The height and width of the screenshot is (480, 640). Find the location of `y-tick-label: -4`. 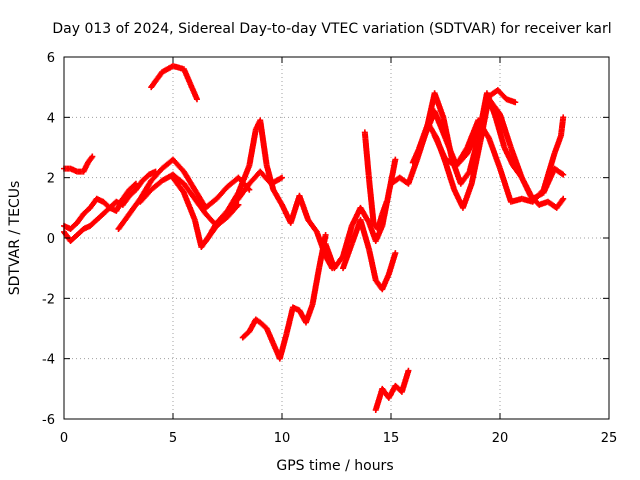

y-tick-label: -4 is located at coordinates (48, 360).